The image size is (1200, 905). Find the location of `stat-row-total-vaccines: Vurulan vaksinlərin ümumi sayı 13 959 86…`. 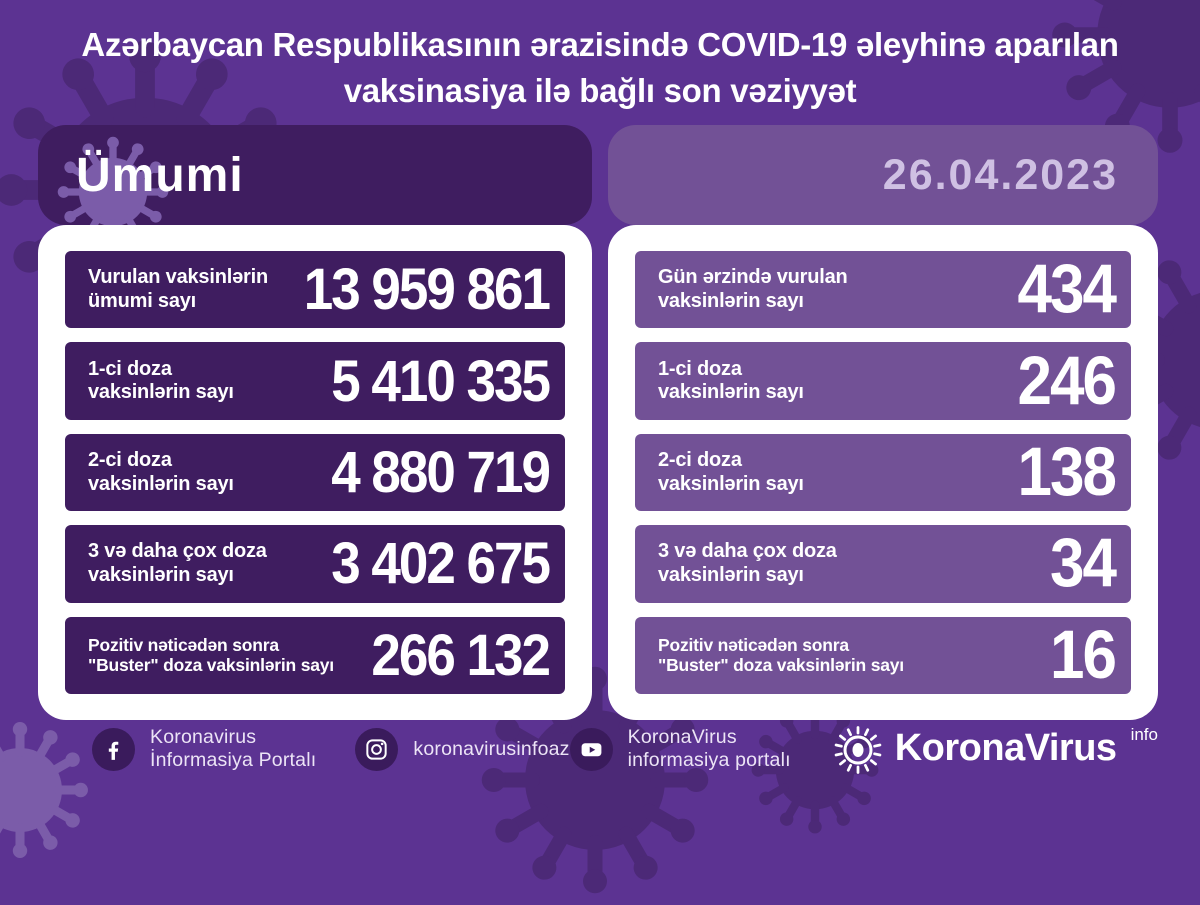

stat-row-total-vaccines: Vurulan vaksinlərin ümumi sayı 13 959 86… is located at coordinates (315, 290).